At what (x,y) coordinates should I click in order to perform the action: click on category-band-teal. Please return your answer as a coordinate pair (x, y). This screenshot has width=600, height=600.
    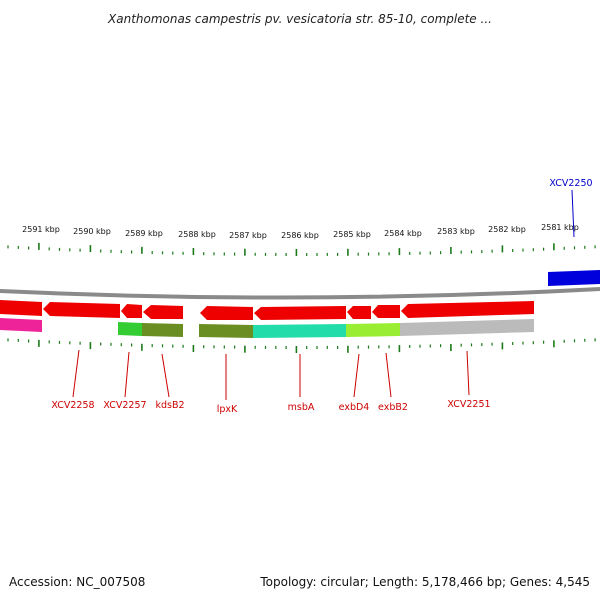
    Looking at the image, I should click on (299, 331).